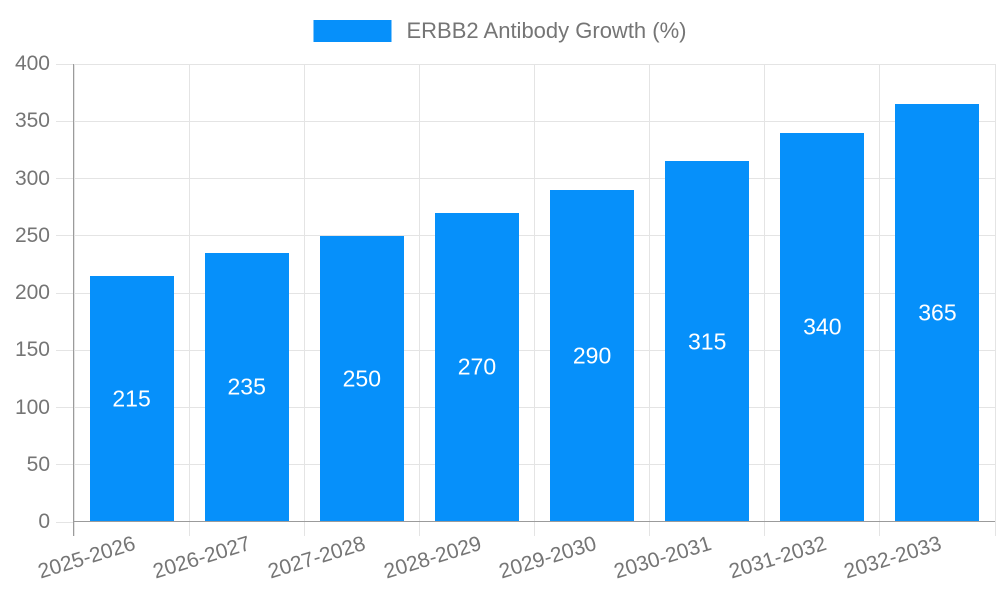 This screenshot has width=1000, height=600. Describe the element at coordinates (893, 558) in the screenshot. I see `x-tick-label-text: 2032-2033` at that location.